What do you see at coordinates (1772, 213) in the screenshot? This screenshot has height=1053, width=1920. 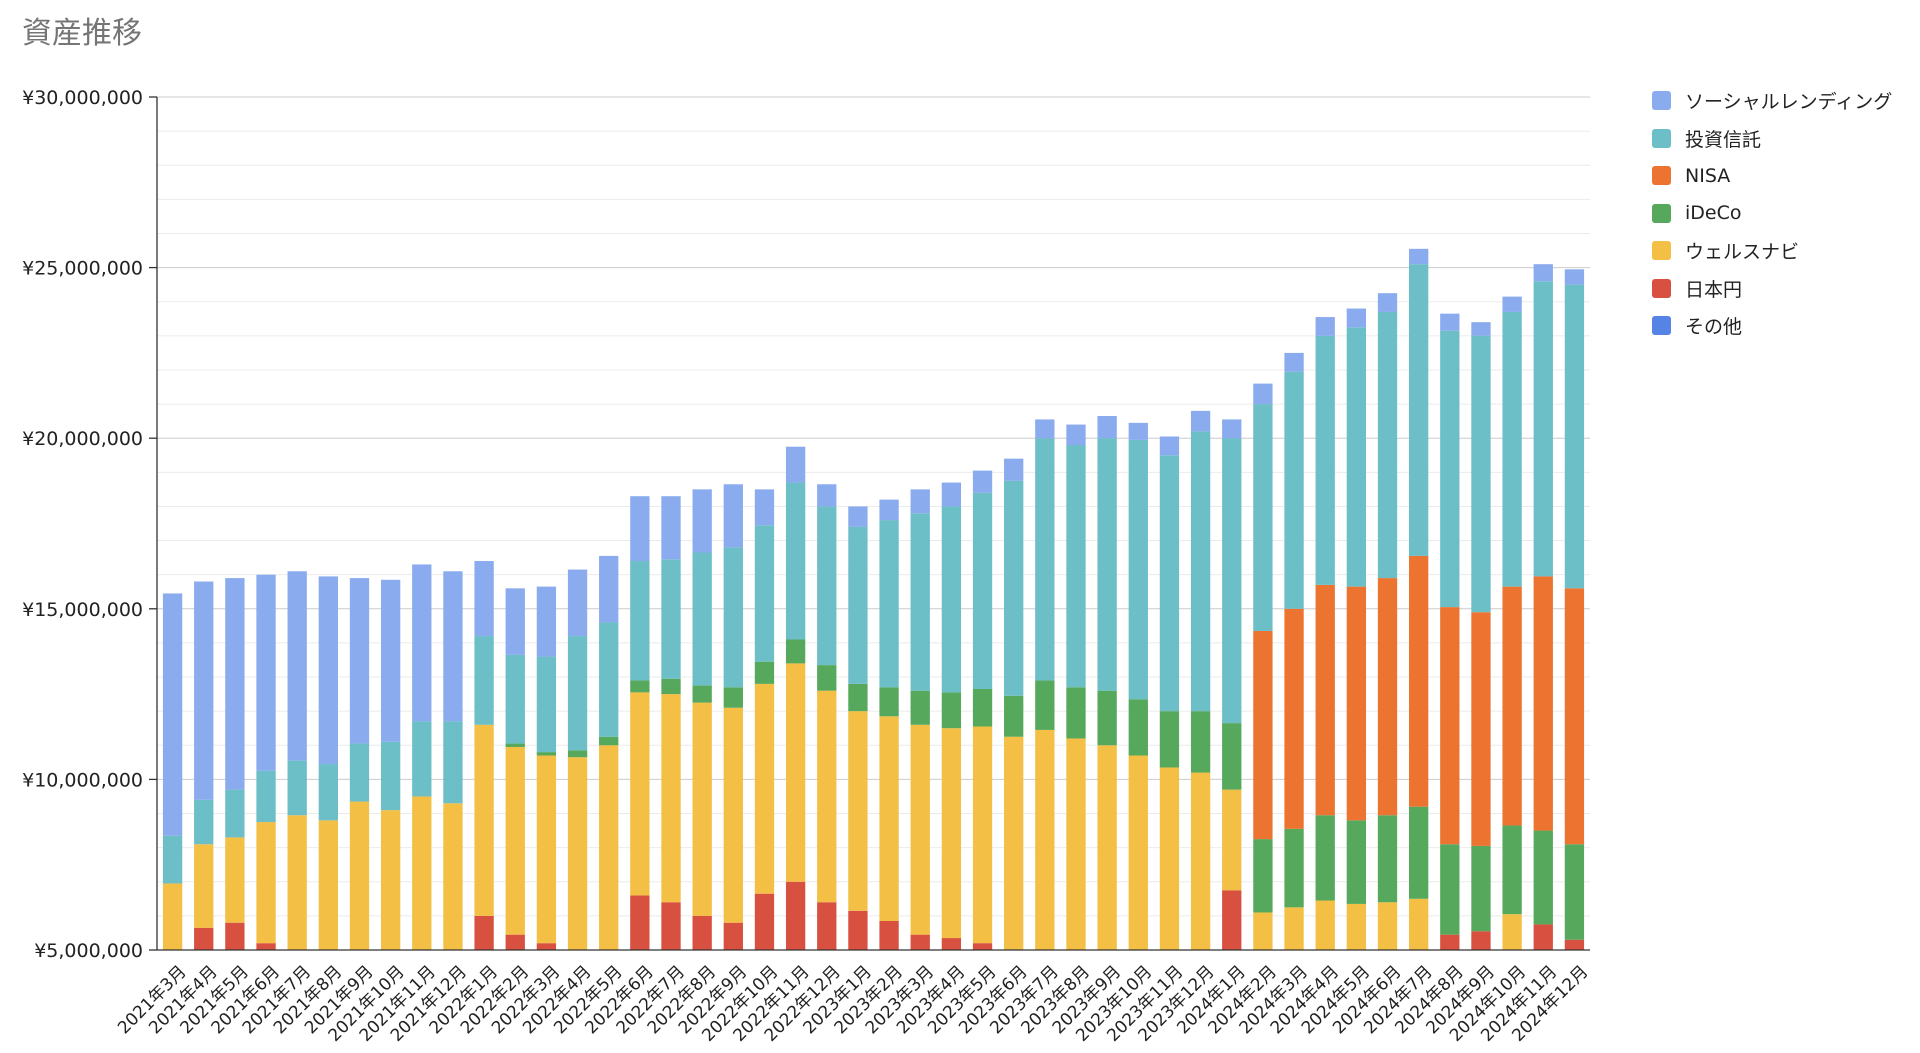 I see `legend: ソーシャルレンディング 投資信託 NISA iDeCo ウェルスナビ 日本円 その他` at bounding box center [1772, 213].